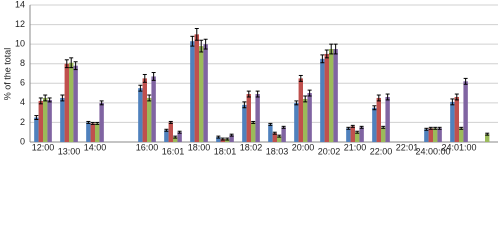 The image size is (500, 240). Describe the element at coordinates (22, 141) in the screenshot. I see `y-tick-label: 0` at that location.